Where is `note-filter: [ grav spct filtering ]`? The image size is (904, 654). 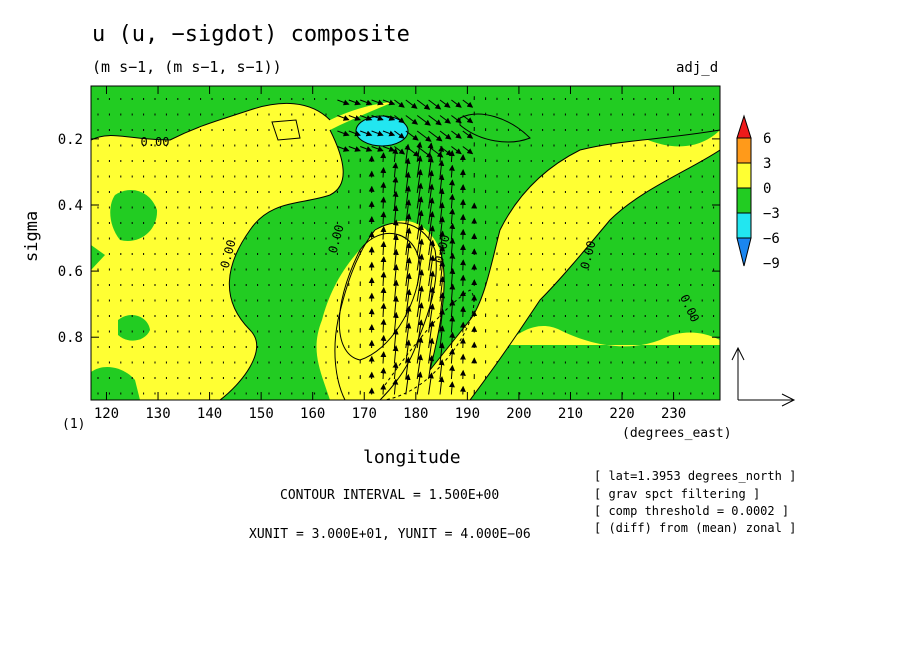
note-filter: [ grav spct filtering ] is located at coordinates (677, 494).